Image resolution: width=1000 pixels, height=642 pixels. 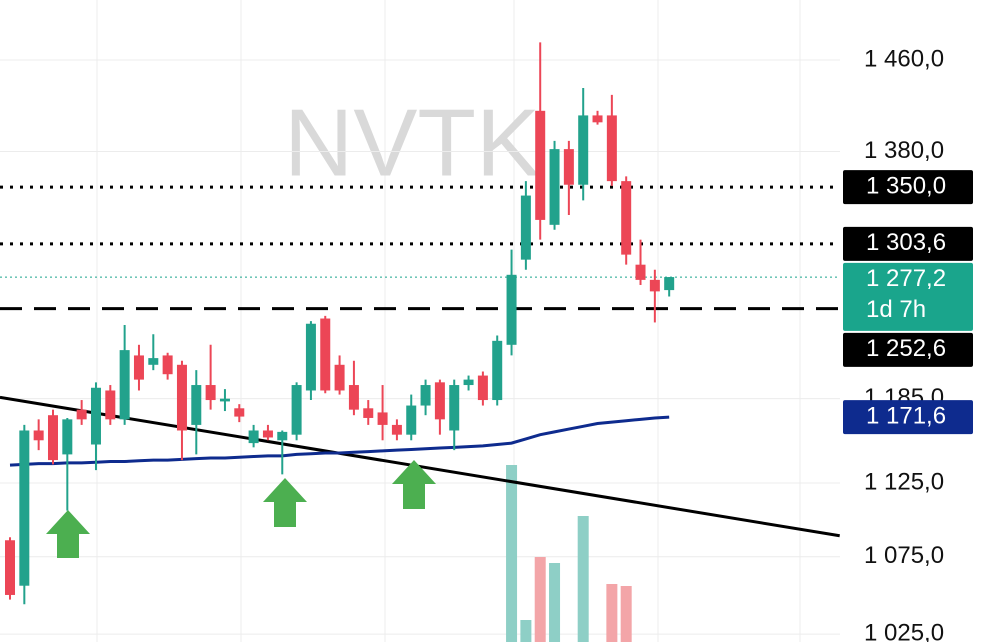 I want to click on price-tag-label: 1 252,6, so click(x=906, y=348).